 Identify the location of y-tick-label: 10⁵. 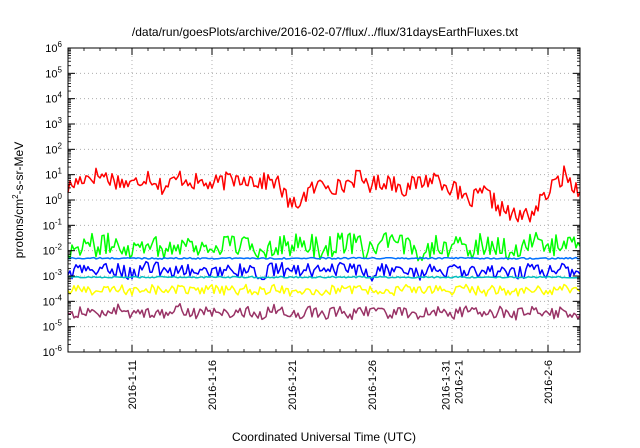
(53, 72).